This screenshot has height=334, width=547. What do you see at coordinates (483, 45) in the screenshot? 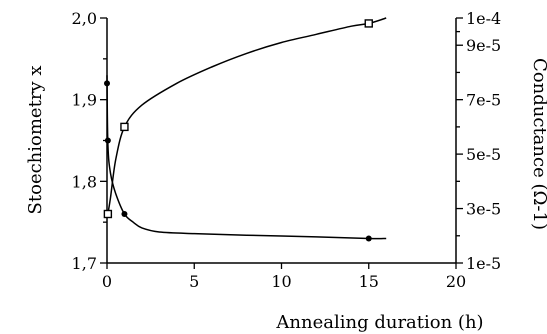
I see `y-right-tick-label: 9e-5` at bounding box center [483, 45].